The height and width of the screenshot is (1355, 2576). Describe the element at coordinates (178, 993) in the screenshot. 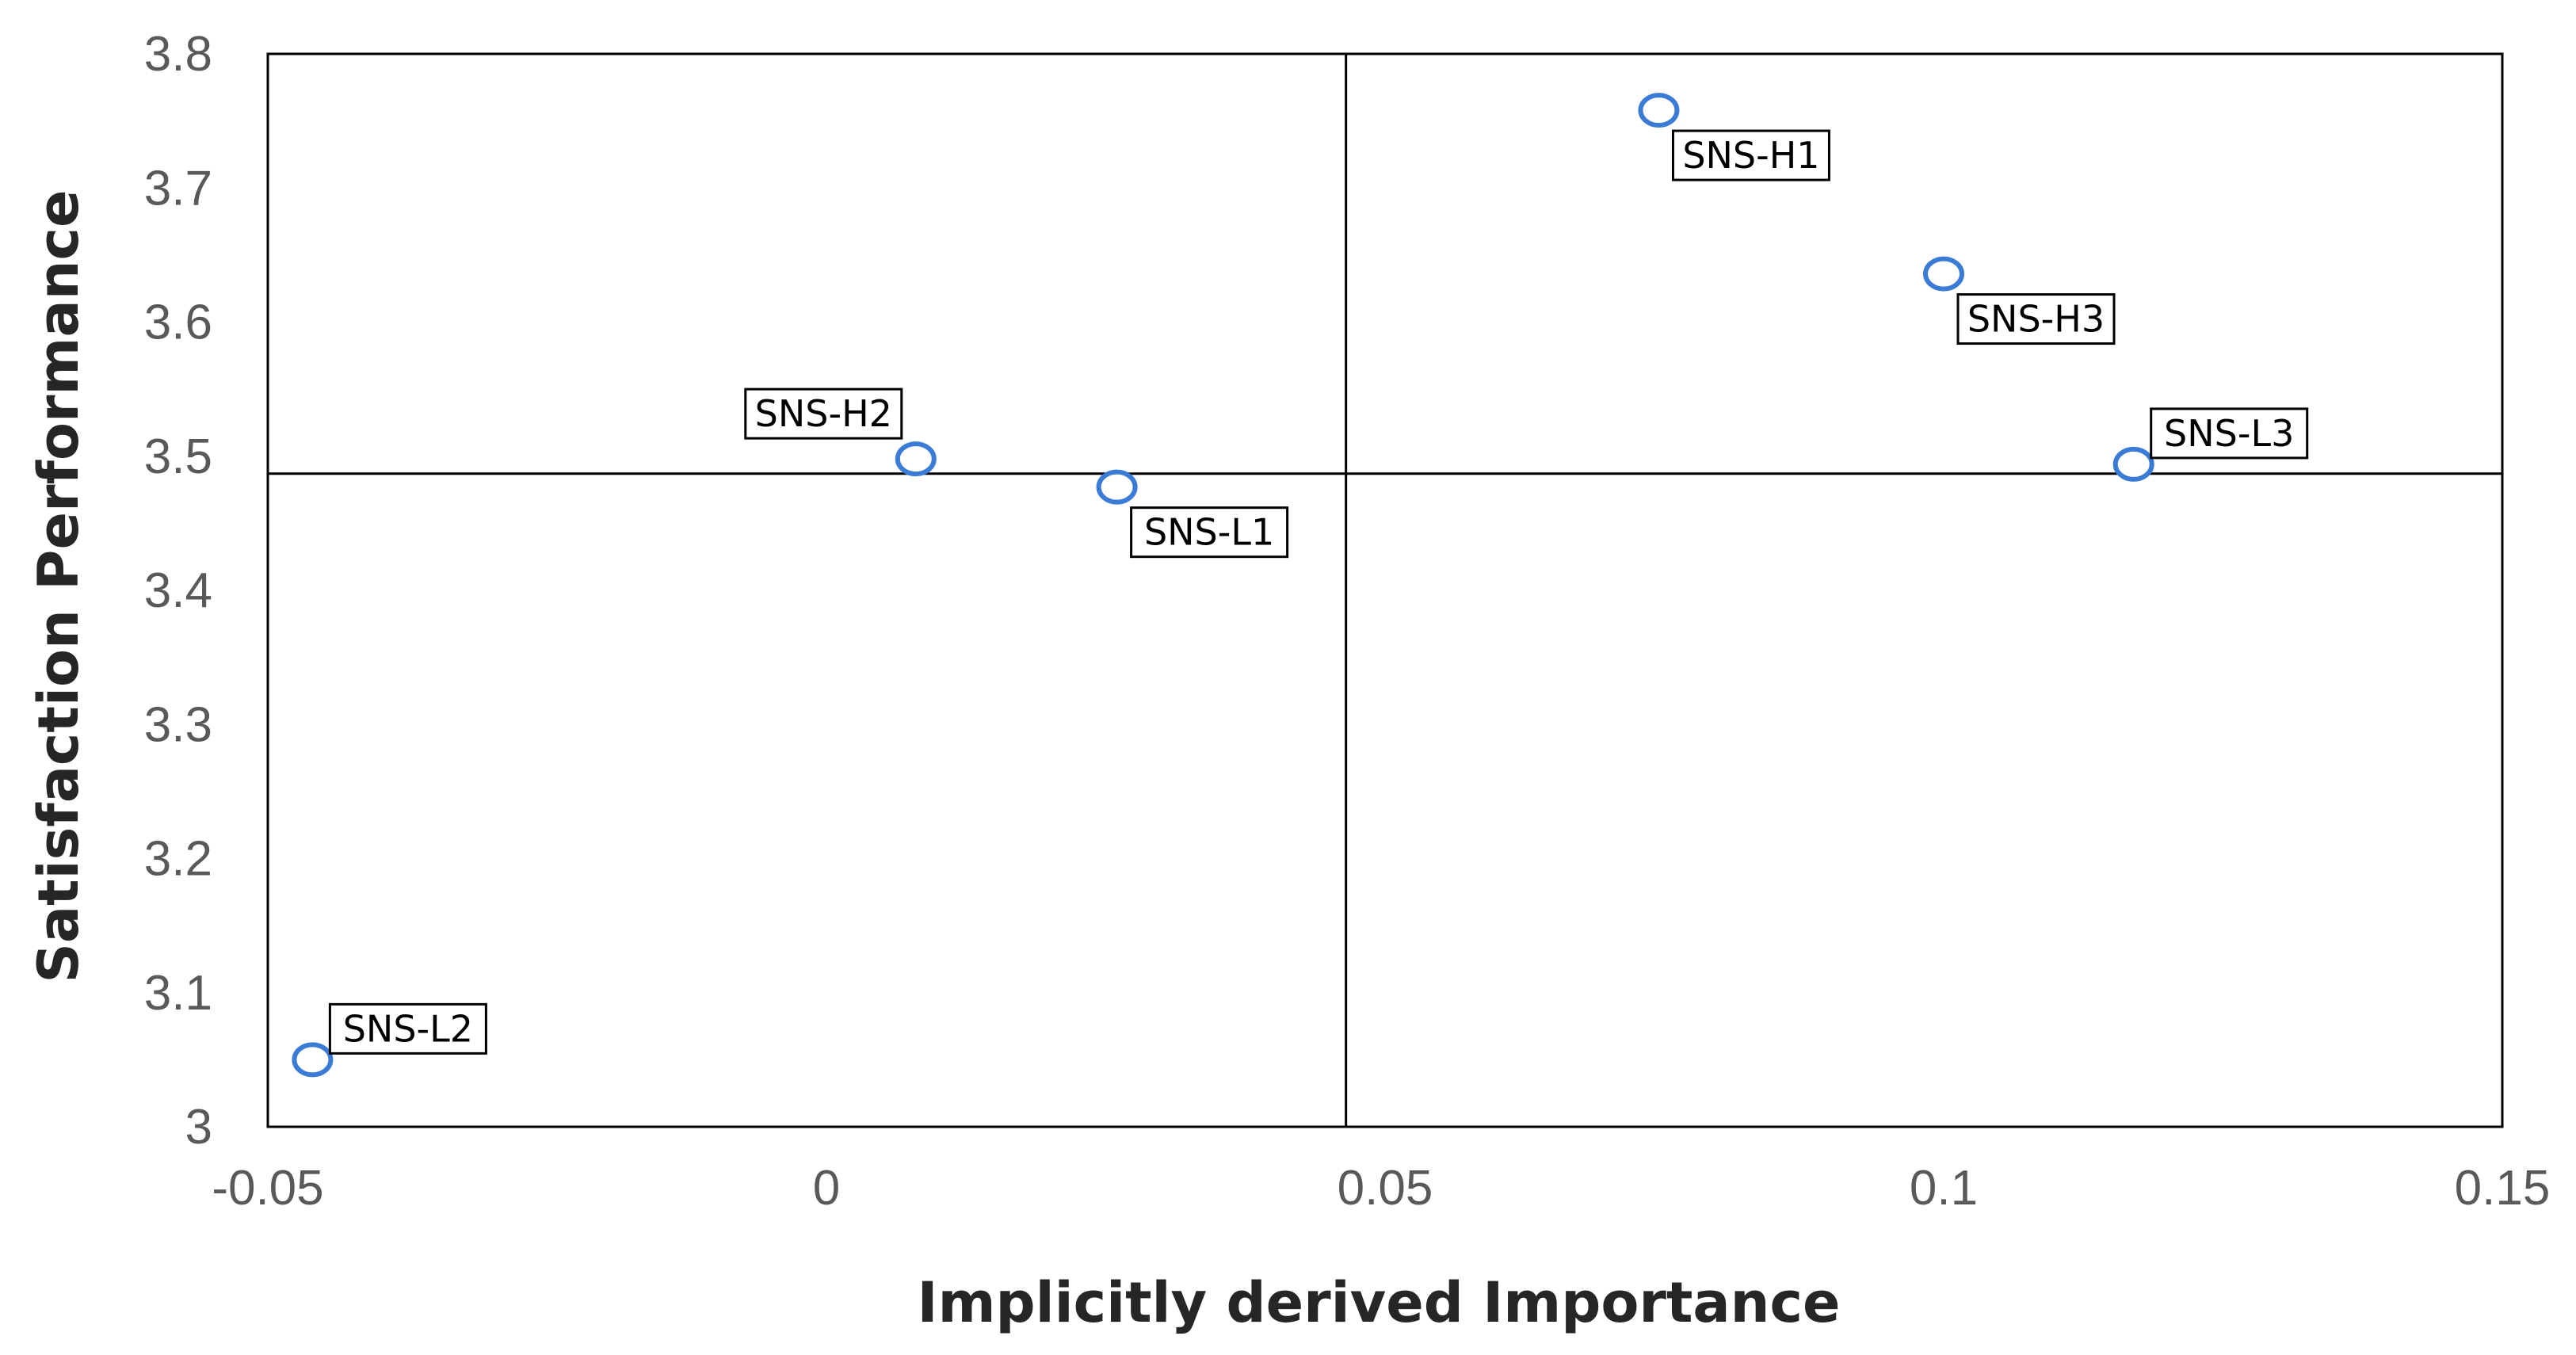

I see `y-tick-label: 3.1` at that location.